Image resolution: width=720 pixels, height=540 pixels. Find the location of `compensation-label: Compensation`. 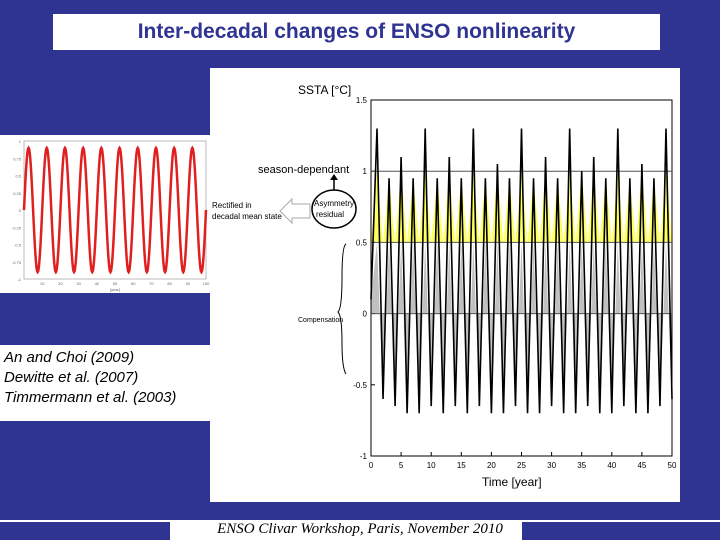

compensation-label: Compensation is located at coordinates (320, 320).